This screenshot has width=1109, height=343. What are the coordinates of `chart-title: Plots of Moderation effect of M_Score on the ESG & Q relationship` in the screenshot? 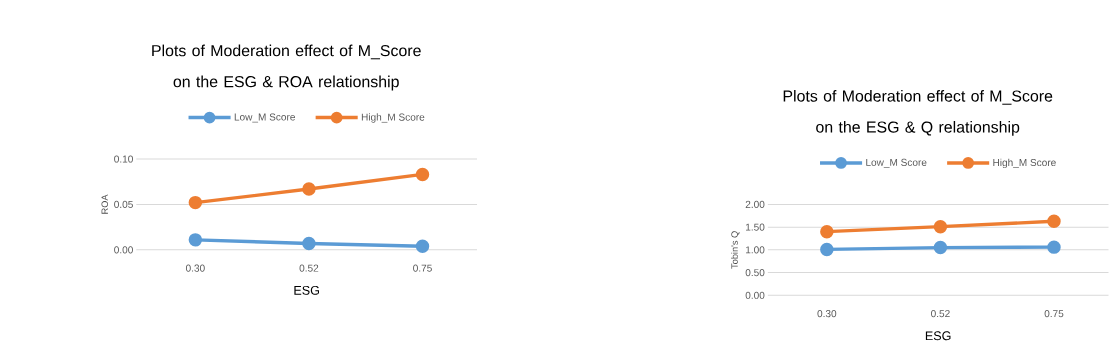 It's located at (918, 113).